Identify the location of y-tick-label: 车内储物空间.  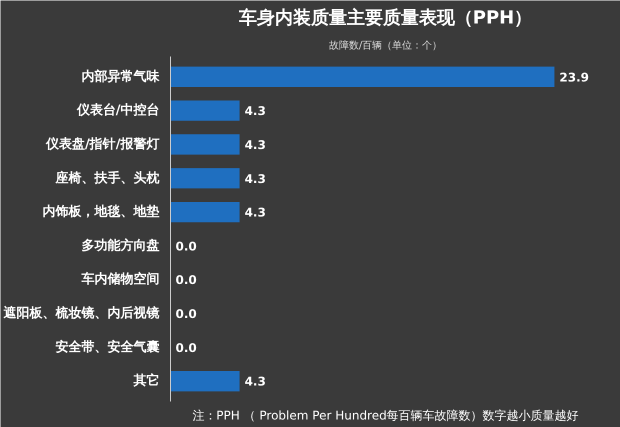
(120, 279).